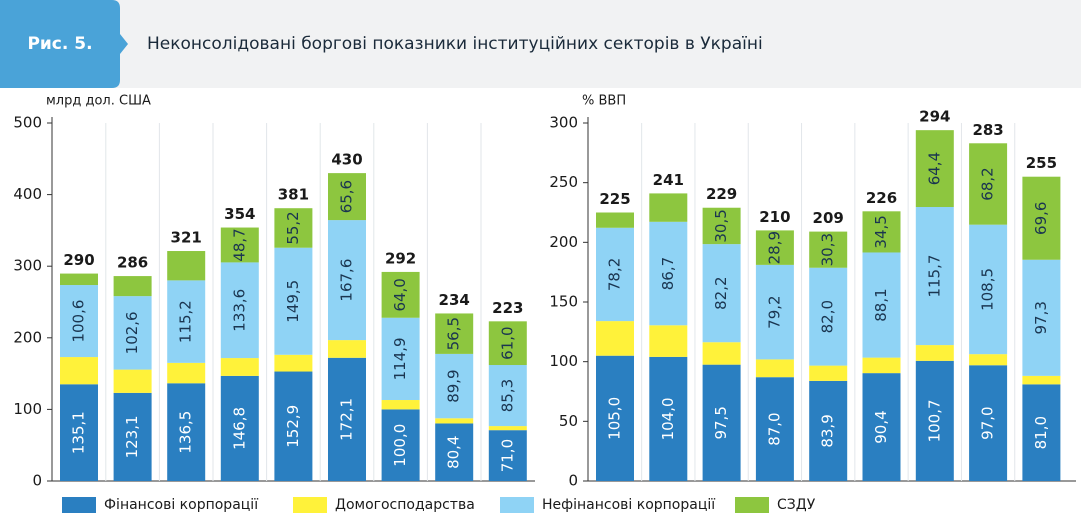 Image resolution: width=1081 pixels, height=531 pixels. Describe the element at coordinates (604, 101) in the screenshot. I see `y-axis-label: % ВВП` at that location.